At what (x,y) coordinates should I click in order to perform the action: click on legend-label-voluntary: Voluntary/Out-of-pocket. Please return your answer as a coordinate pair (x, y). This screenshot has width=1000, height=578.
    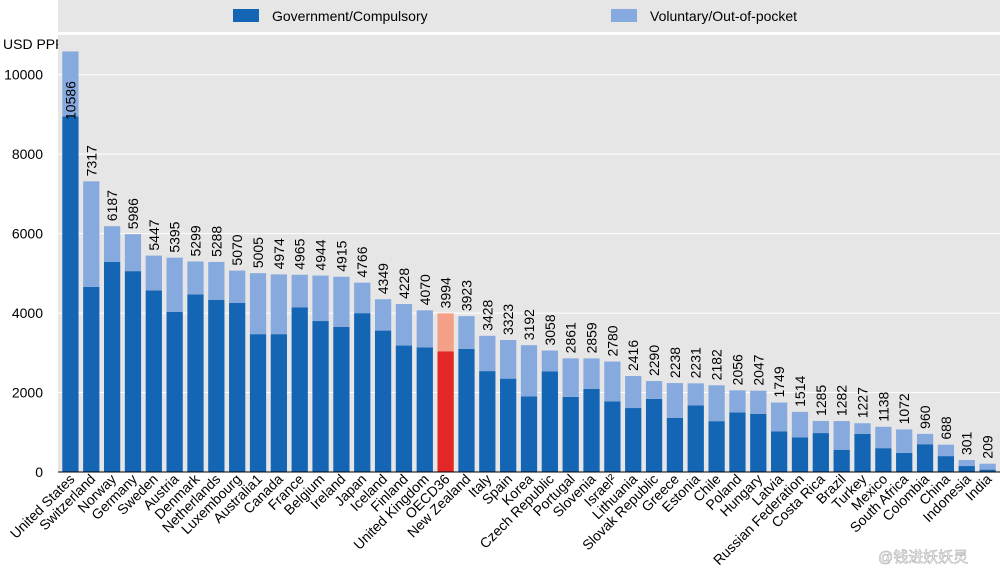
    Looking at the image, I should click on (723, 16).